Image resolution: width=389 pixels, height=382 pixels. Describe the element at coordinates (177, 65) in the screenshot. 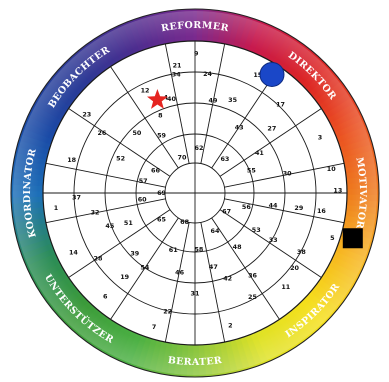

I see `cell-number: 21` at that location.